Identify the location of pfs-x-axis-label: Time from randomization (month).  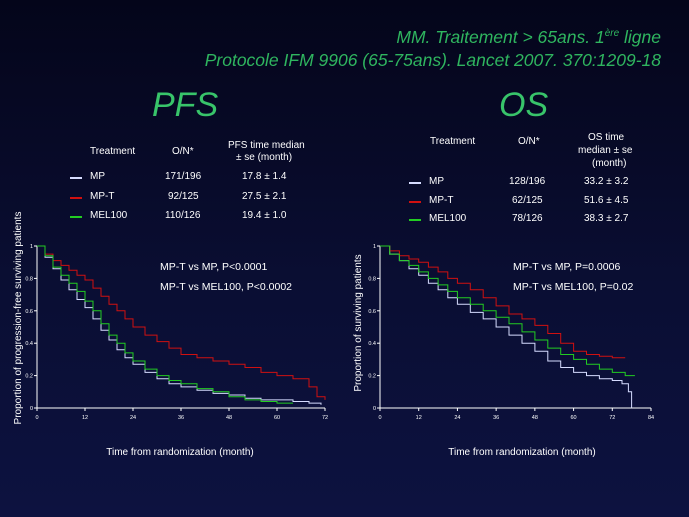
(179, 452).